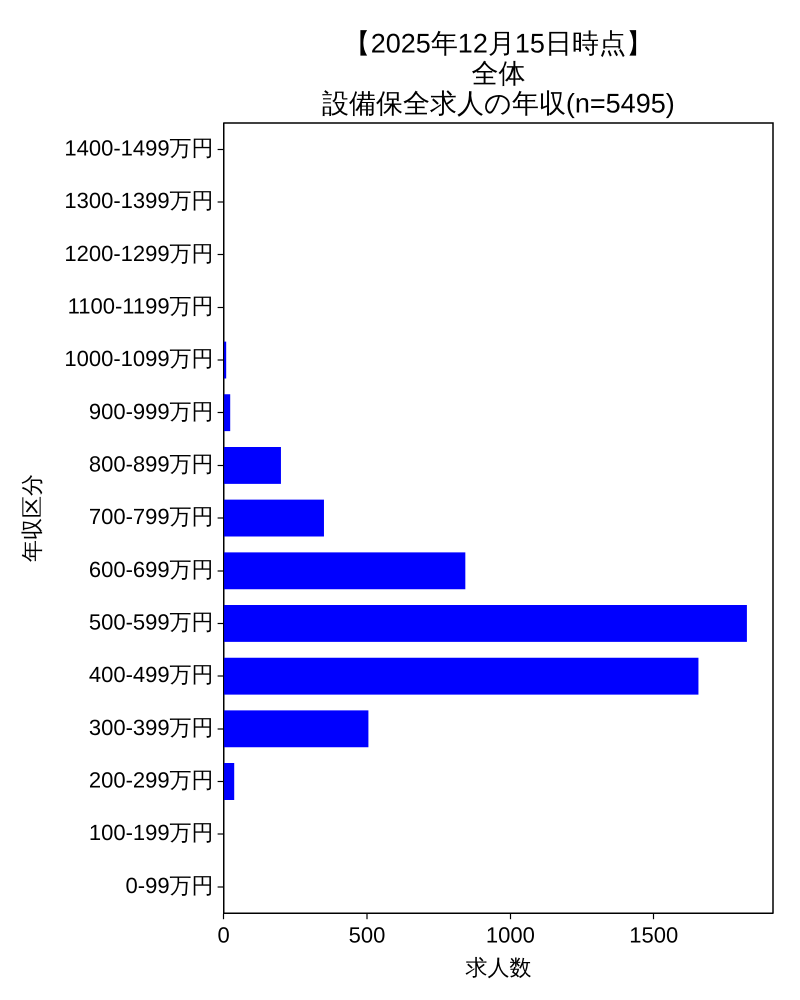  What do you see at coordinates (151, 622) in the screenshot?
I see `y-tick-label: 500-599万円` at bounding box center [151, 622].